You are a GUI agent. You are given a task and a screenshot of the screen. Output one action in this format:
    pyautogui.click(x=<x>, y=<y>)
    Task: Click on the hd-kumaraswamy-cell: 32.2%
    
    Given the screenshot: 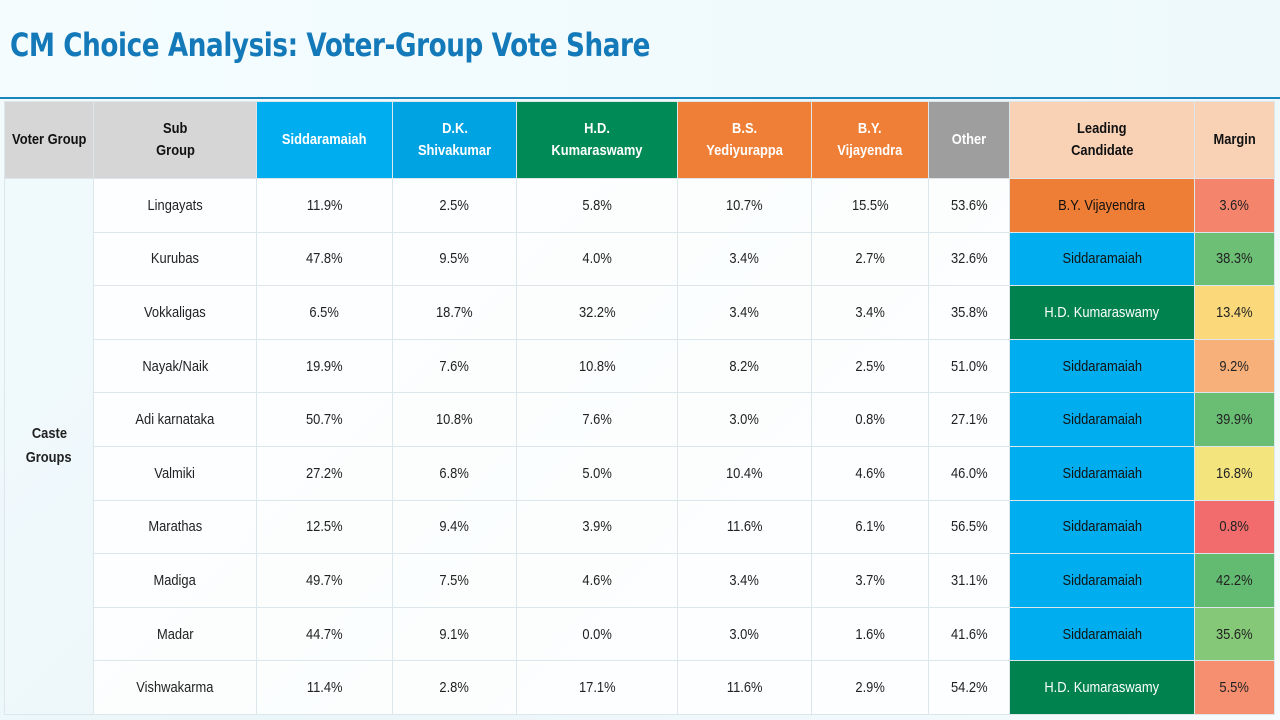 What is the action you would take?
    pyautogui.click(x=597, y=312)
    